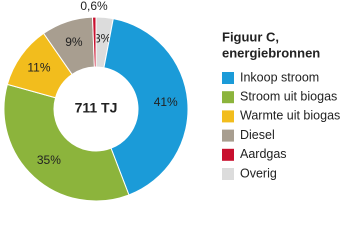 The image size is (353, 240). Describe the element at coordinates (258, 173) in the screenshot. I see `legend-label: Overig` at that location.